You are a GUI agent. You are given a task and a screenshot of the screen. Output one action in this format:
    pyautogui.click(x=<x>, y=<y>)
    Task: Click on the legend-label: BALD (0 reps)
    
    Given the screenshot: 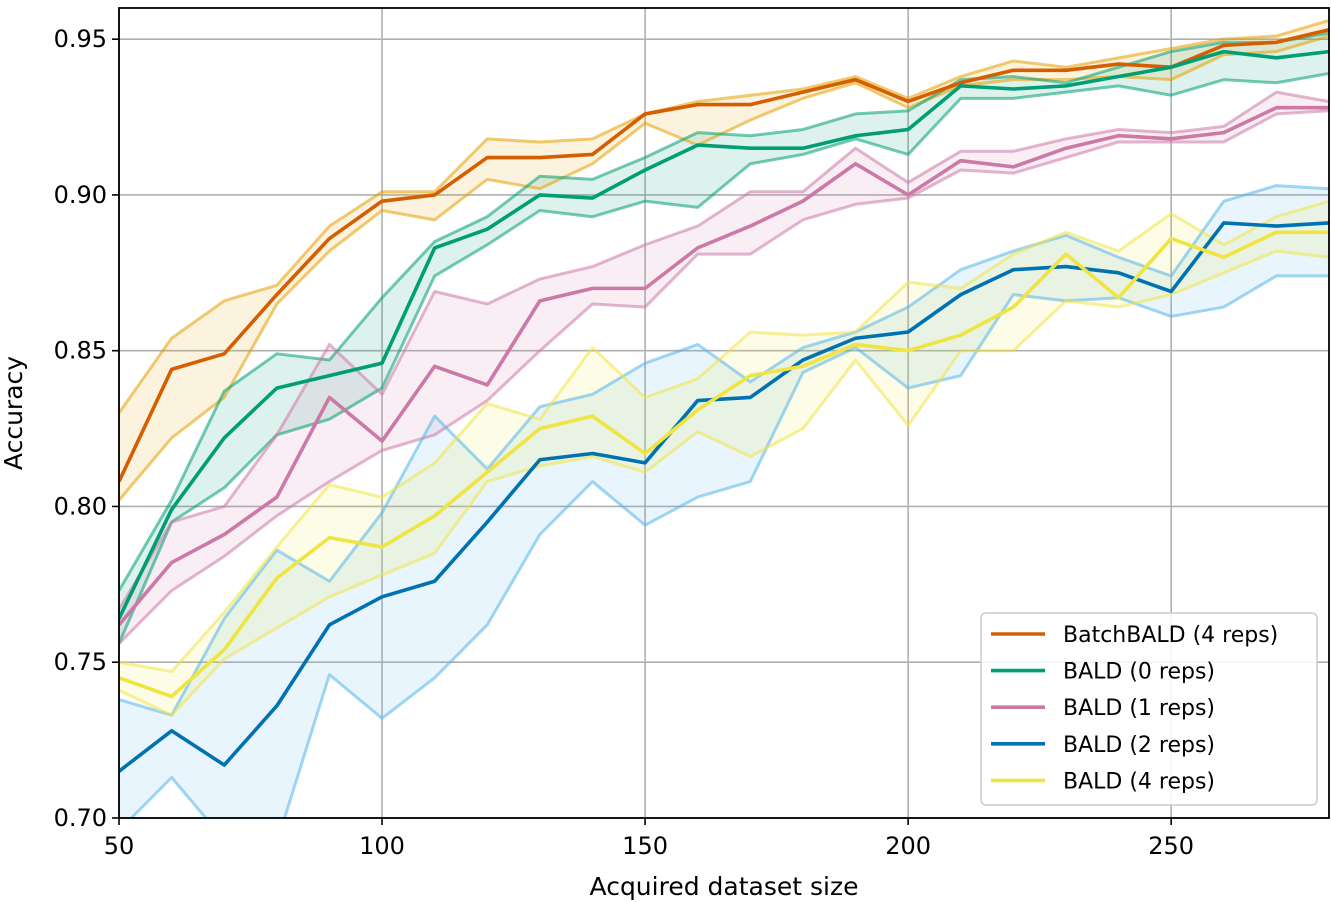 What is the action you would take?
    pyautogui.click(x=1139, y=672)
    